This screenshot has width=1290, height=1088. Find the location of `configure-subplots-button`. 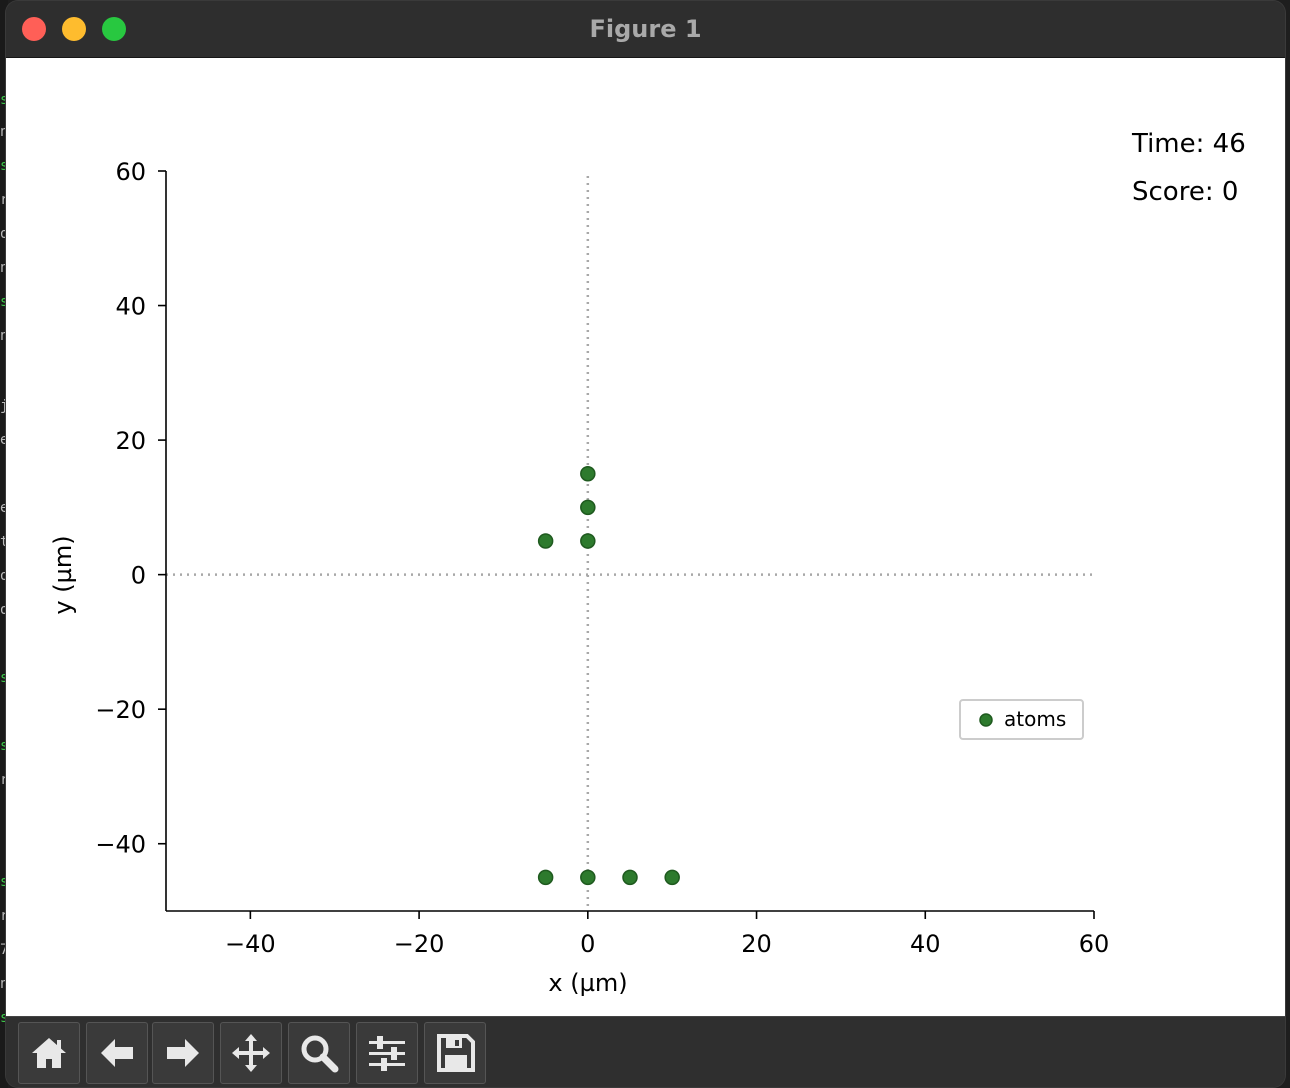

configure-subplots-button is located at coordinates (387, 1053).